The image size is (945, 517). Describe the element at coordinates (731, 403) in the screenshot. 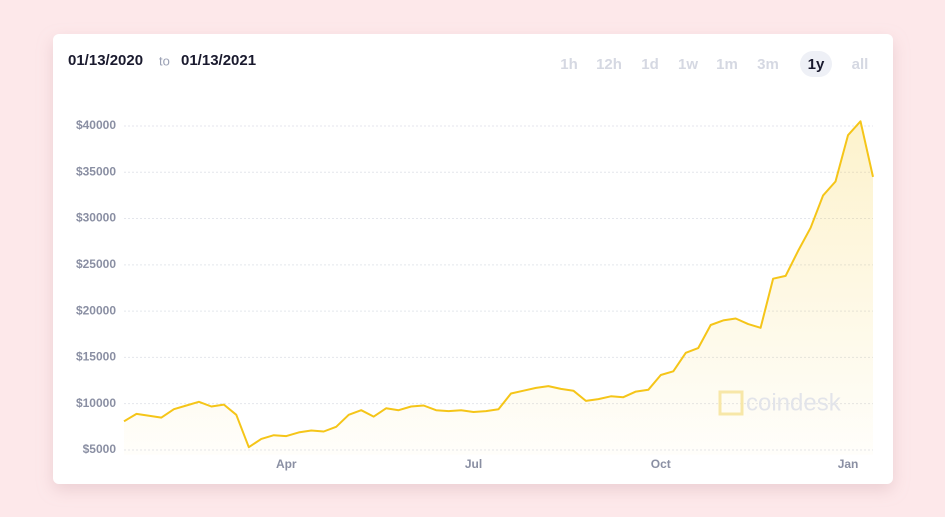

I see `watermark-icon` at that location.